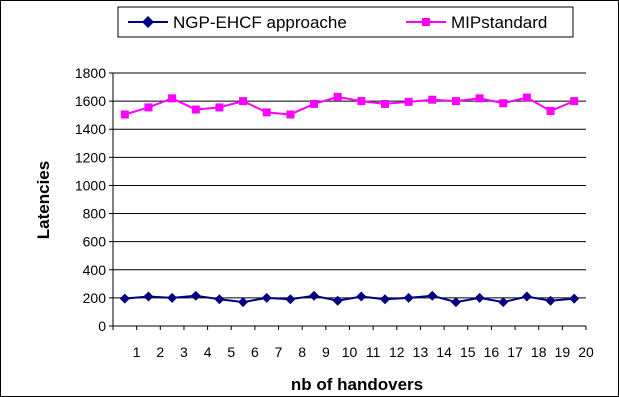  I want to click on y-tick-label: 600, so click(95, 242).